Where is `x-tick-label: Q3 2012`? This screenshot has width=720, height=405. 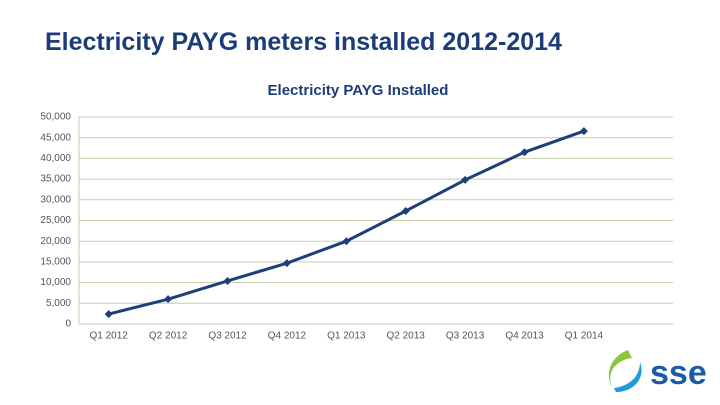 x-tick-label: Q3 2012 is located at coordinates (227, 336).